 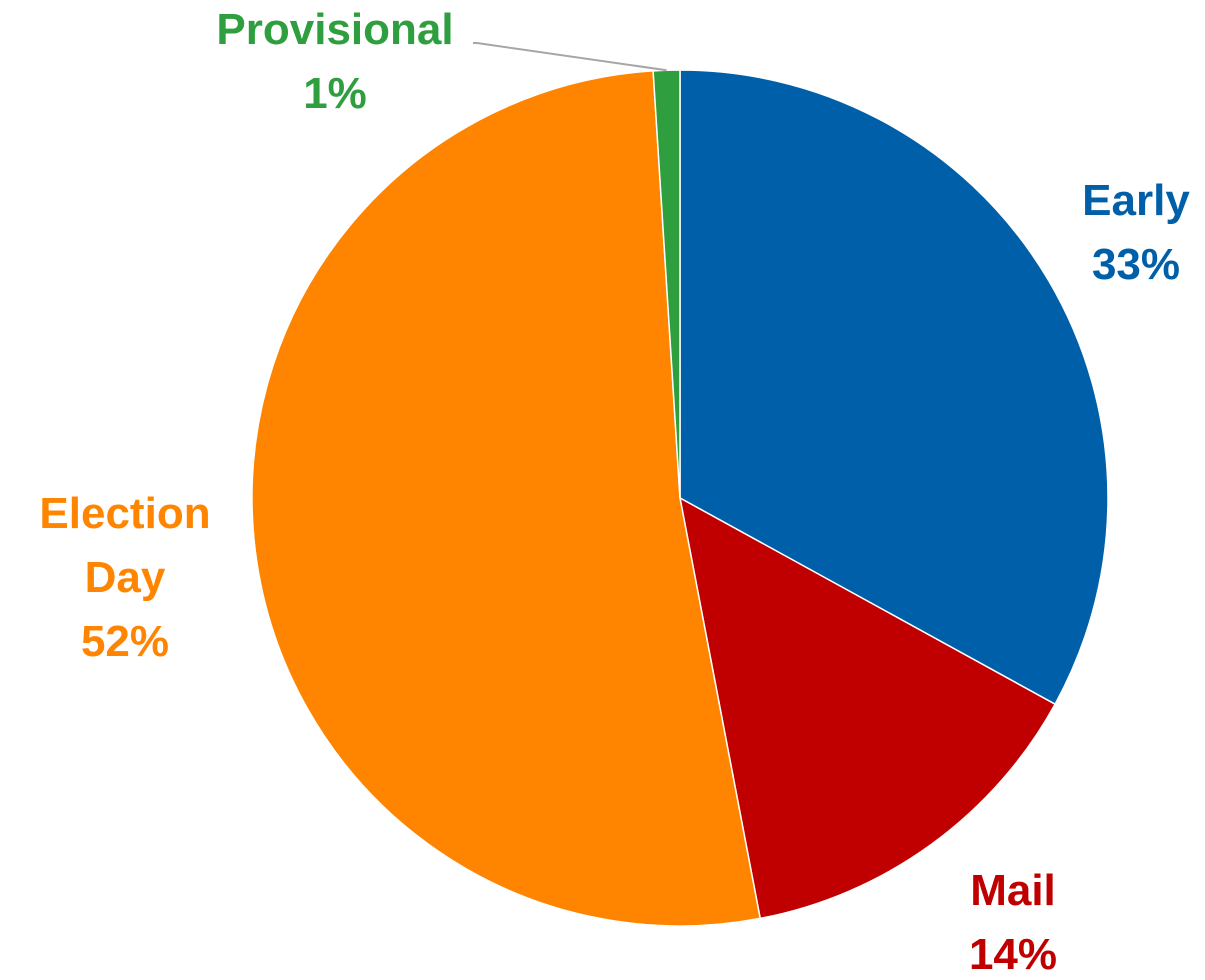 What do you see at coordinates (125, 641) in the screenshot?
I see `slice-percent-election-day: 52%` at bounding box center [125, 641].